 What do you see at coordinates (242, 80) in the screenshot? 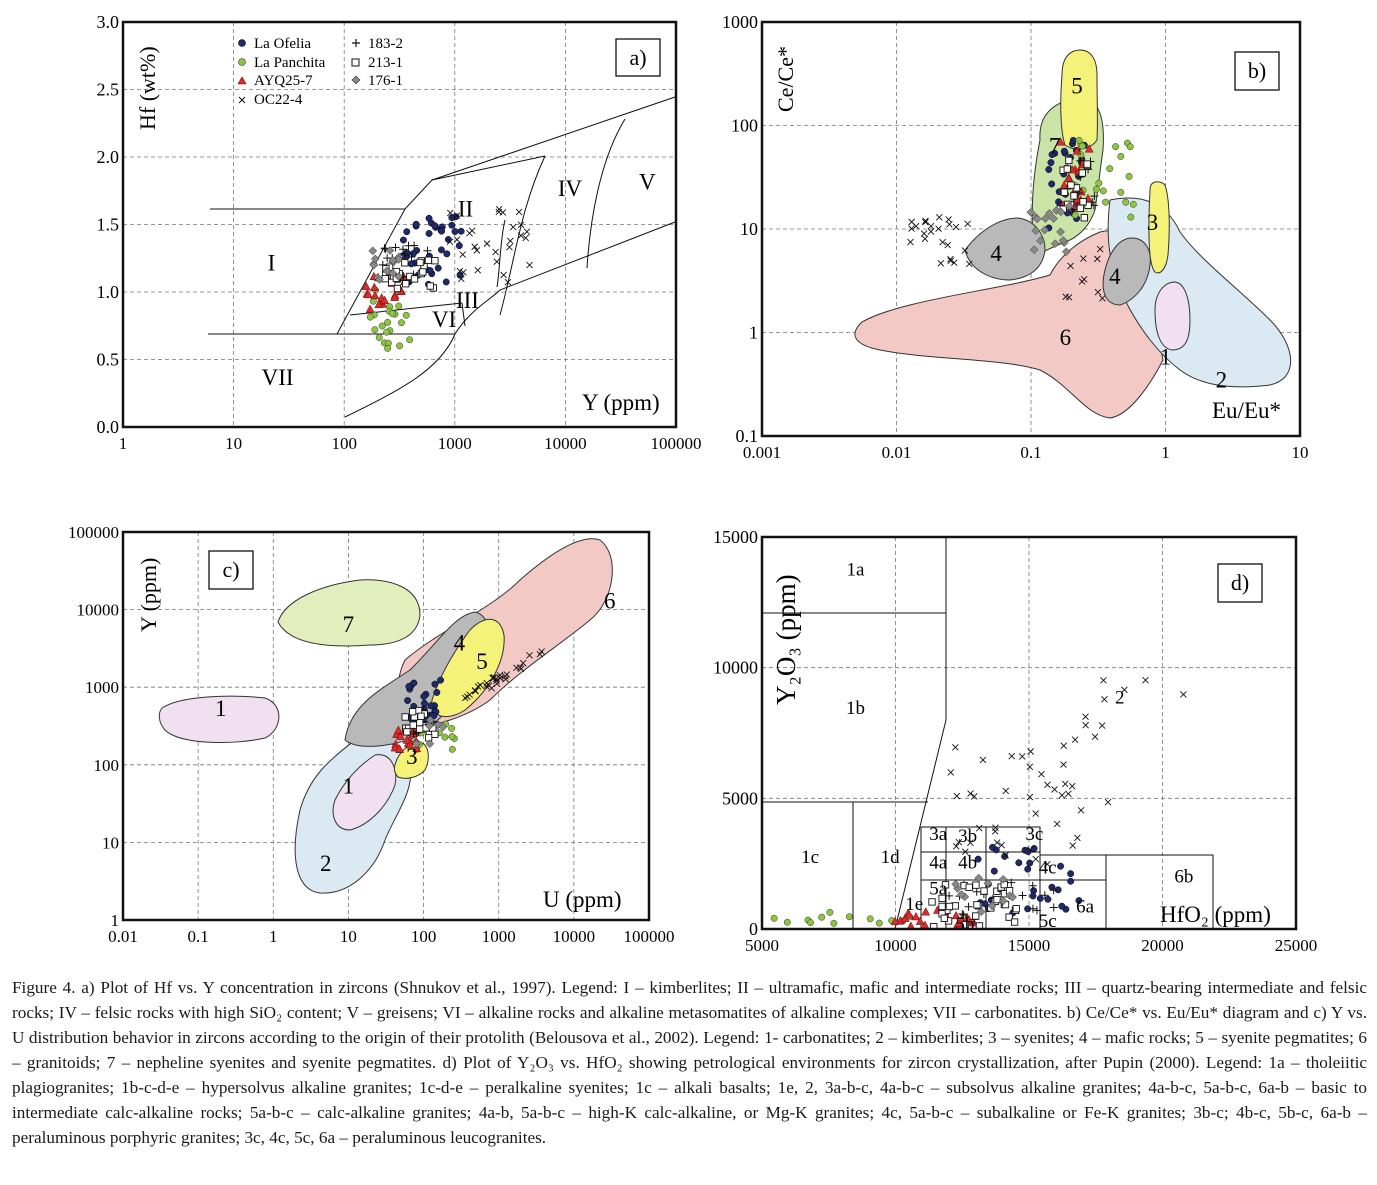
I see `legend-ayq-marker` at bounding box center [242, 80].